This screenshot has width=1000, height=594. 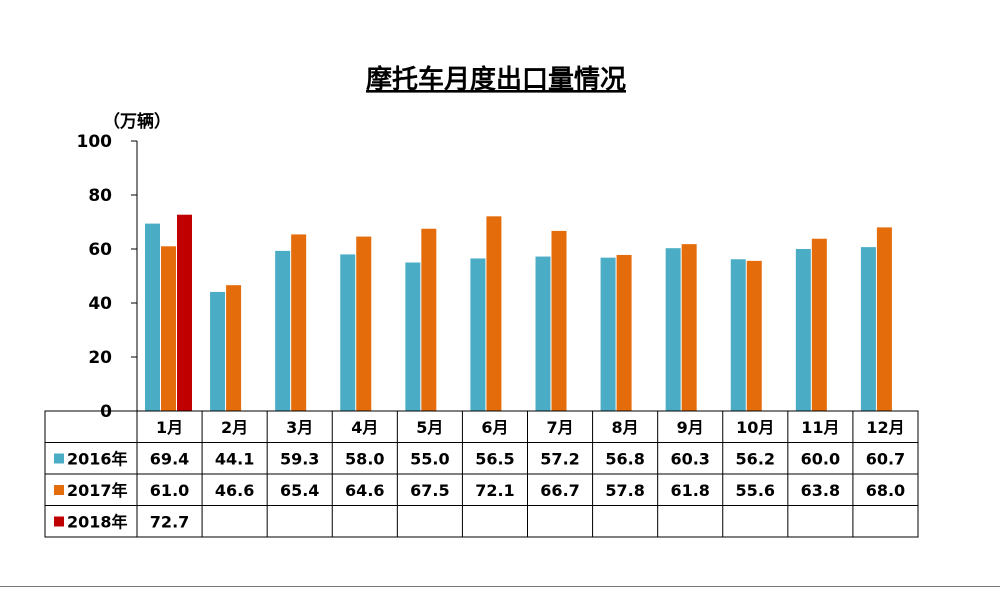 I want to click on data-cell-value: 57.8, so click(x=624, y=490).